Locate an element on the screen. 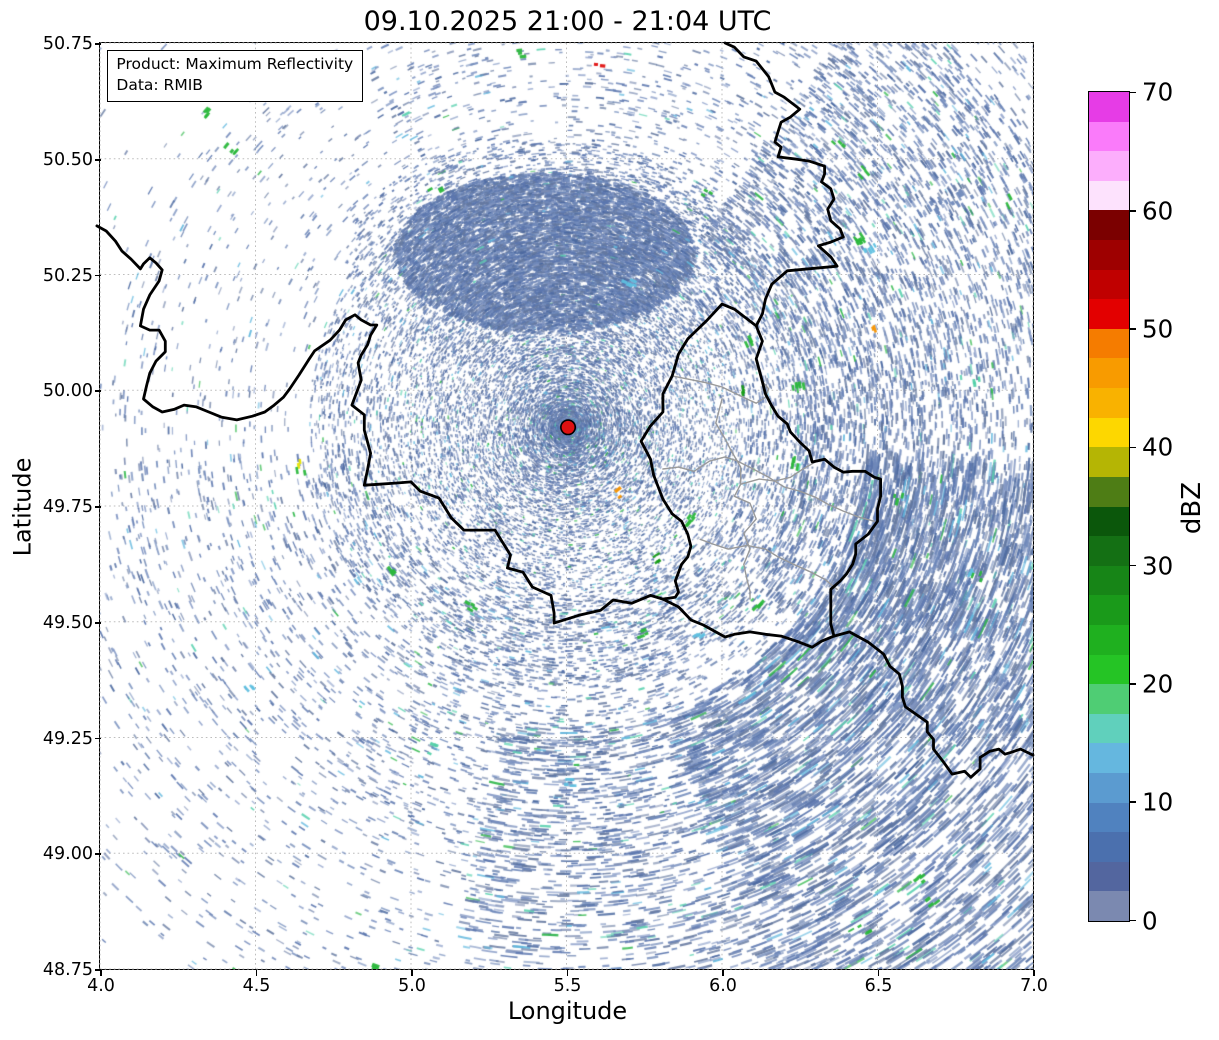 This screenshot has width=1219, height=1040. figure-title: 09.10.2025 21:00 - 21:04 UTC is located at coordinates (567, 21).